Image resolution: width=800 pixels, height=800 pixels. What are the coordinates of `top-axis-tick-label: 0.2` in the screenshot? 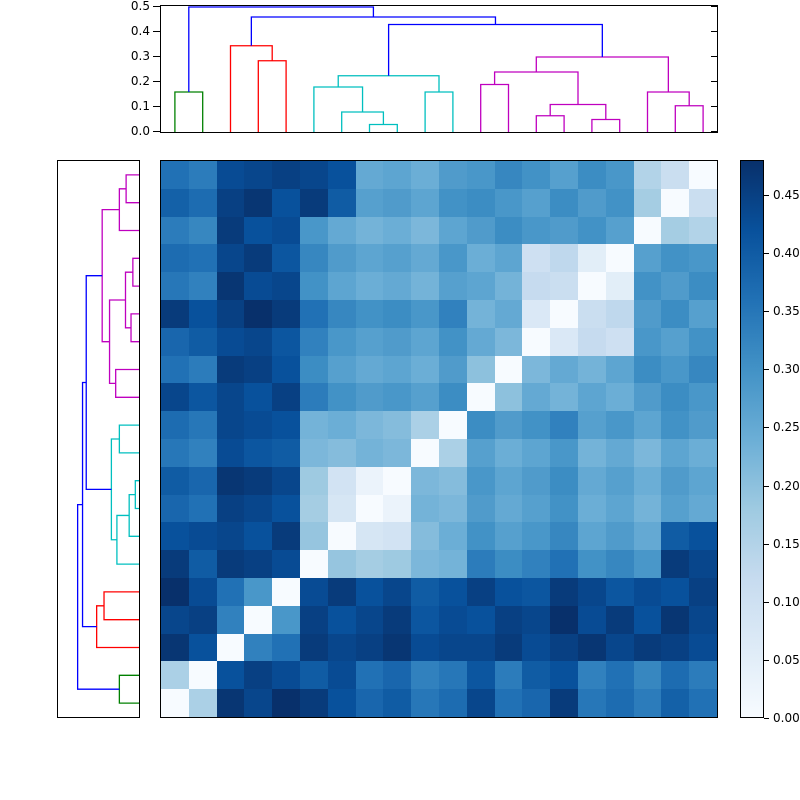 It's located at (140, 81).